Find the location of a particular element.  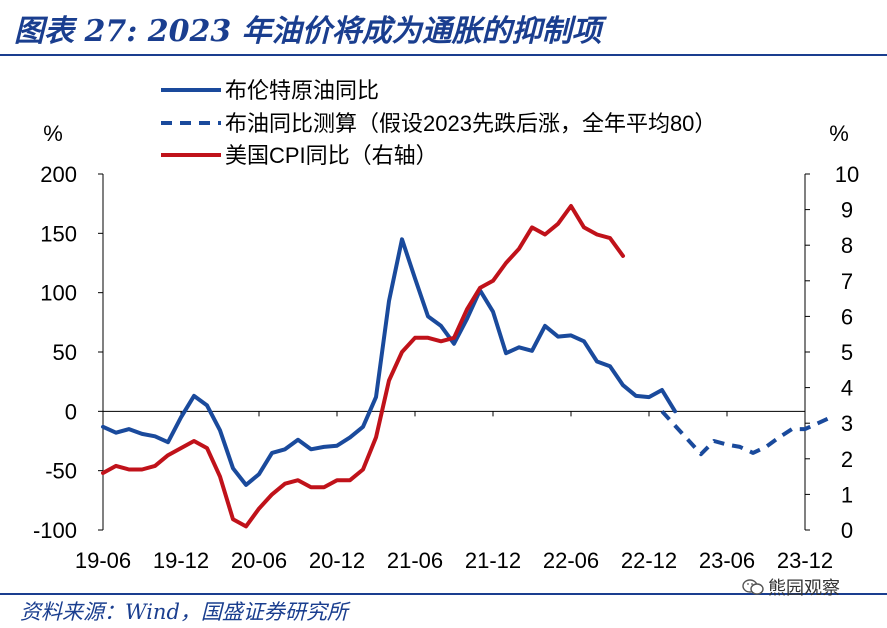

right-tick-label: 5 is located at coordinates (847, 352).